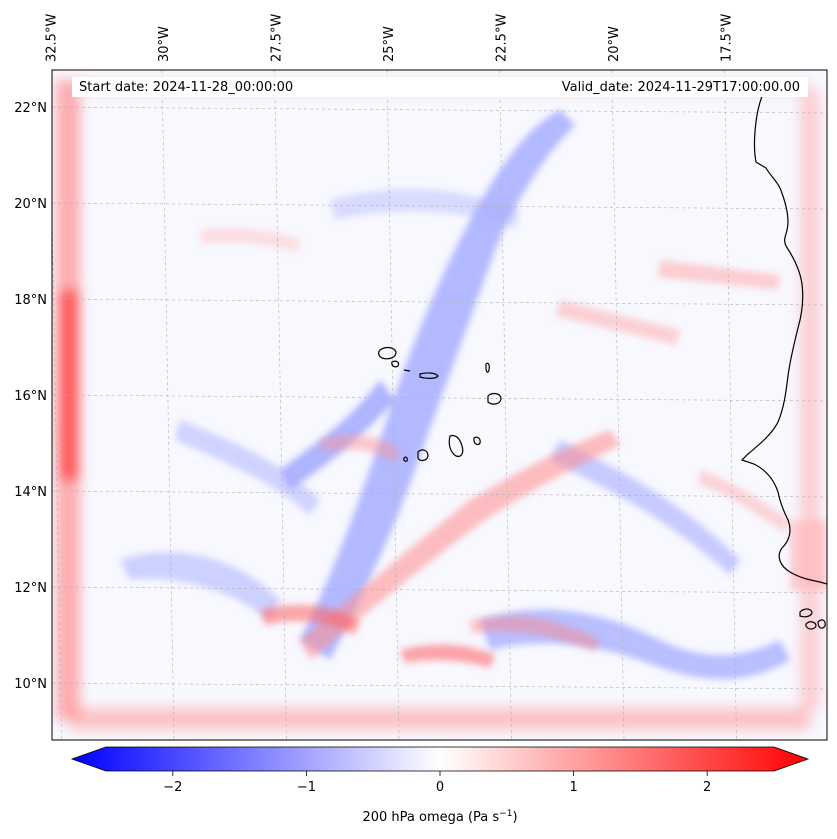  Describe the element at coordinates (707, 787) in the screenshot. I see `colorbar-tick-label: 2` at that location.